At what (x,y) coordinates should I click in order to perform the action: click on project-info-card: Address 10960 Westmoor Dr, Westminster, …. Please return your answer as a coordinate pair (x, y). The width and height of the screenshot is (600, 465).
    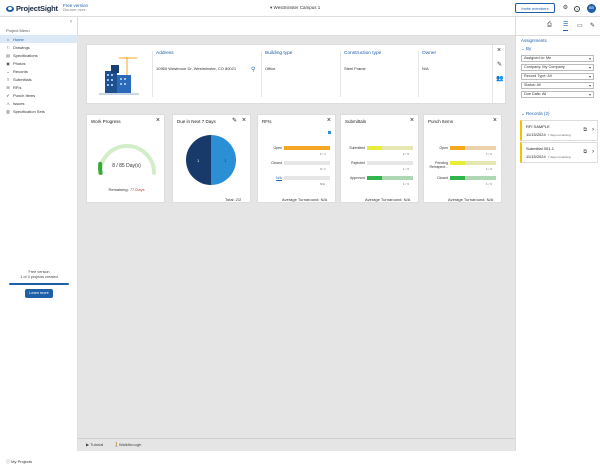
    Looking at the image, I should click on (296, 74).